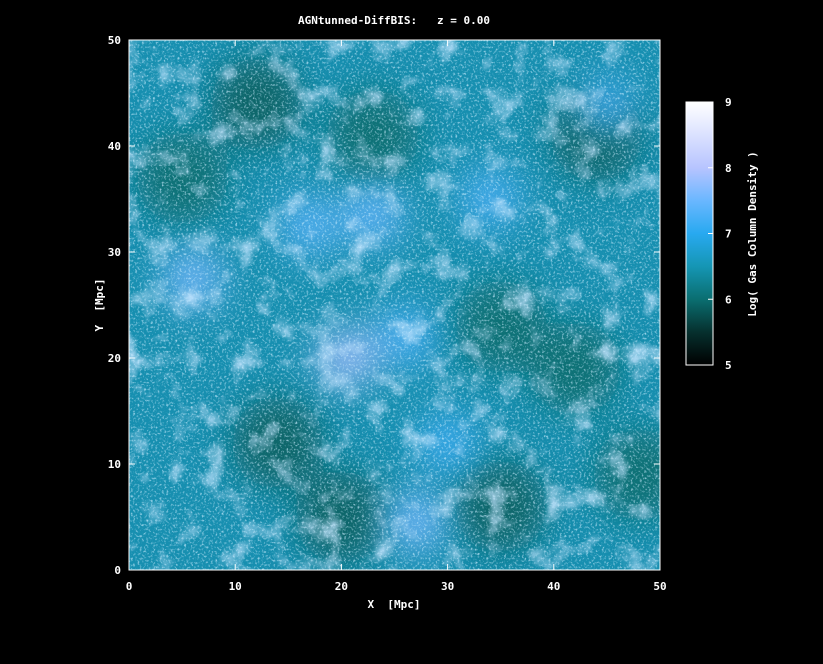 This screenshot has height=664, width=823. I want to click on colorbar-ticks: 5 6 7 8 9, so click(720, 234).